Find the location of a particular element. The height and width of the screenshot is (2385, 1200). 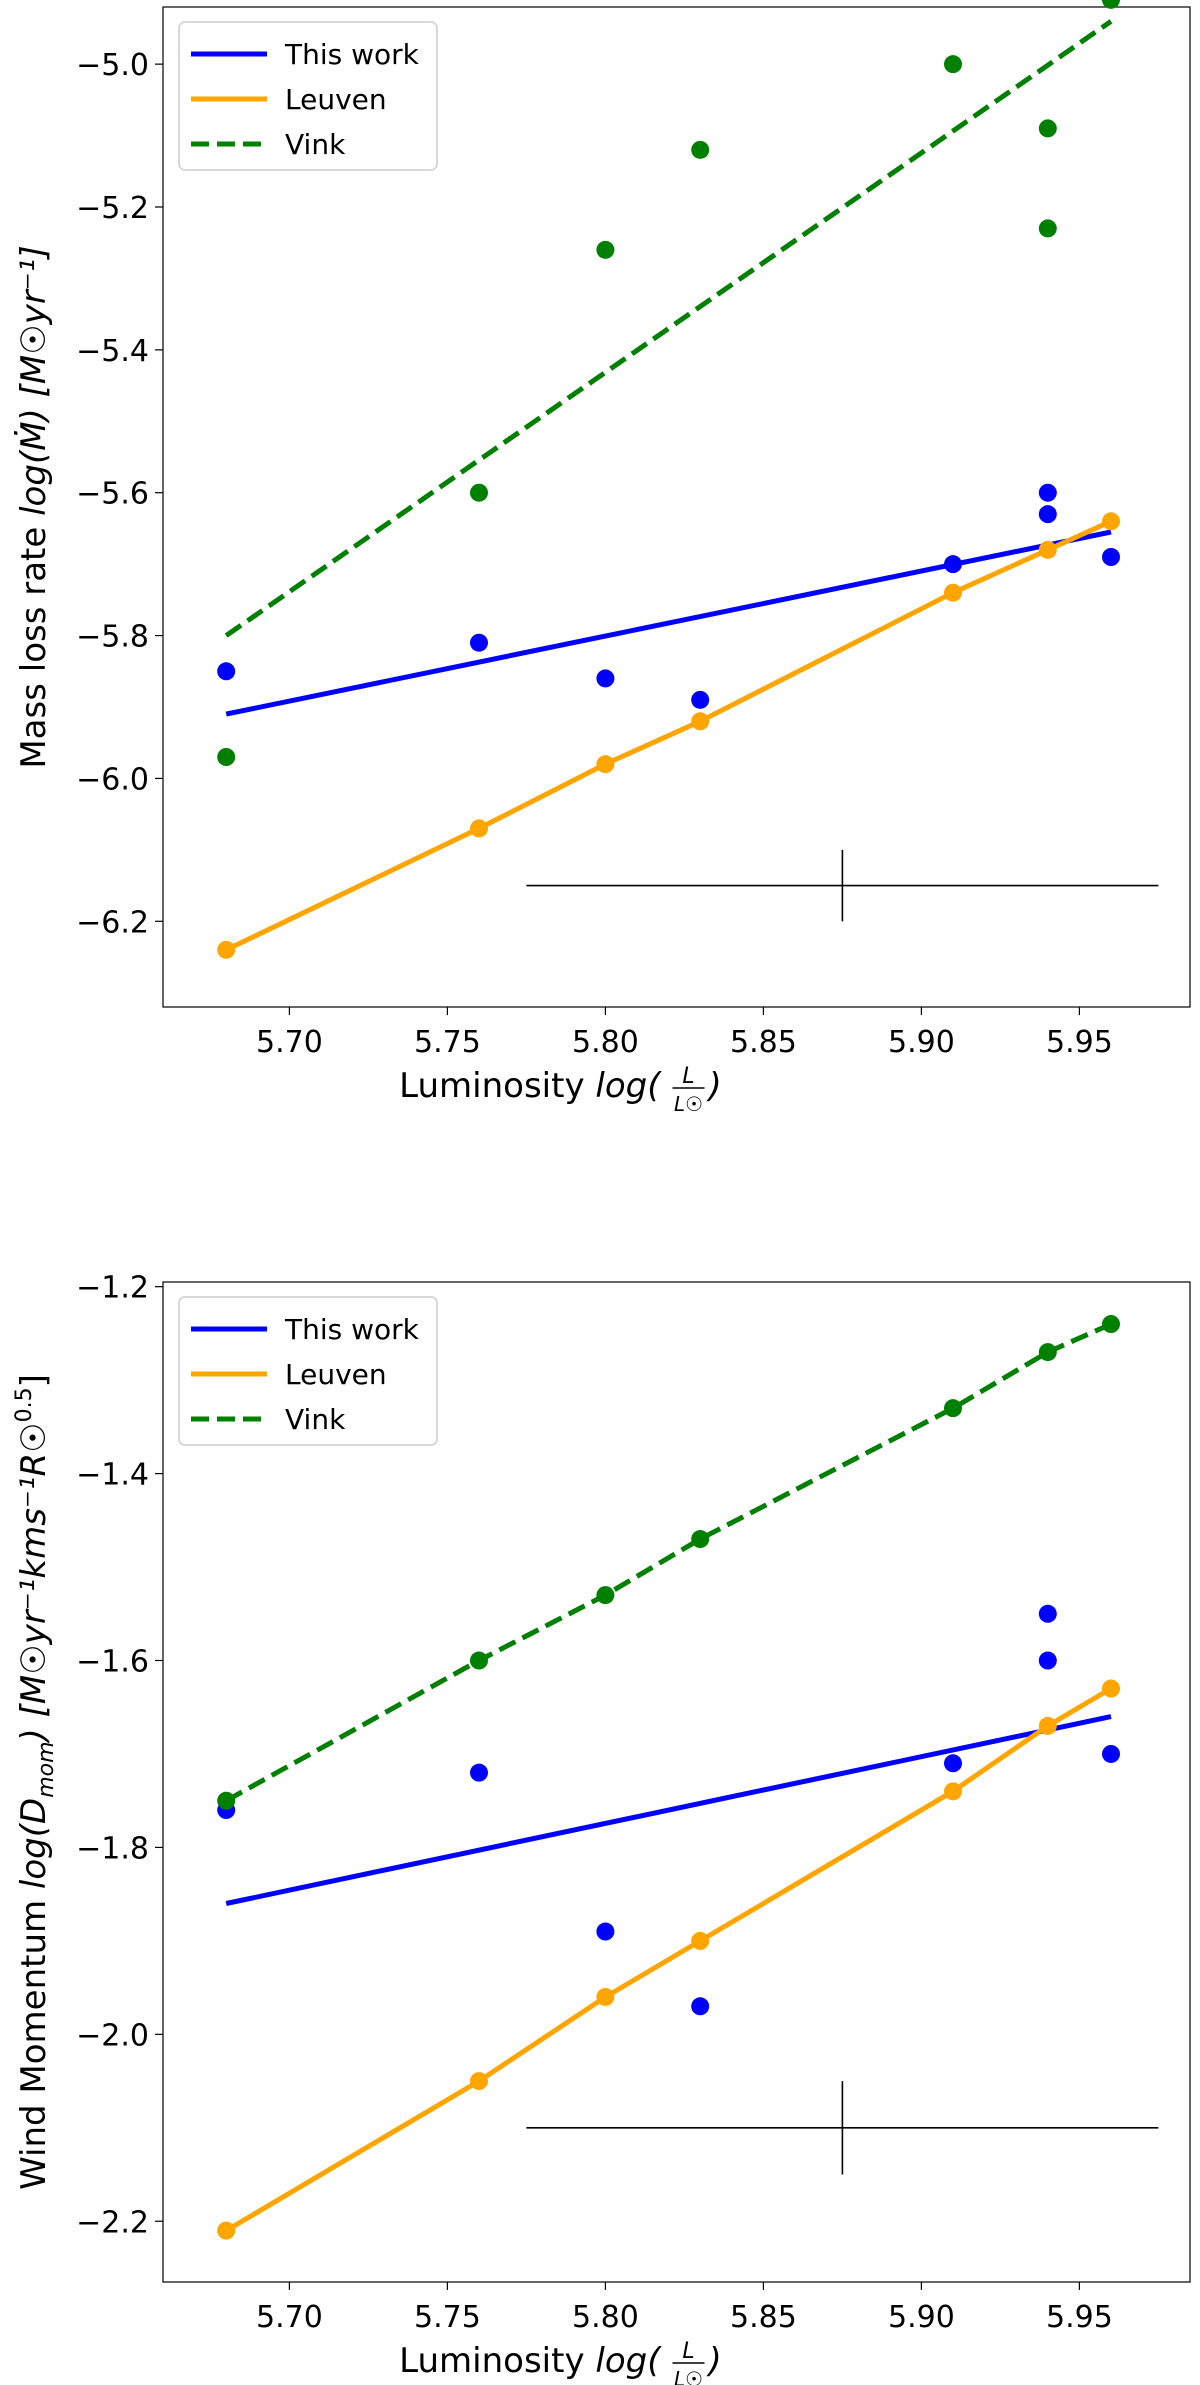

y-tick-label: −5.4 is located at coordinates (112, 351).